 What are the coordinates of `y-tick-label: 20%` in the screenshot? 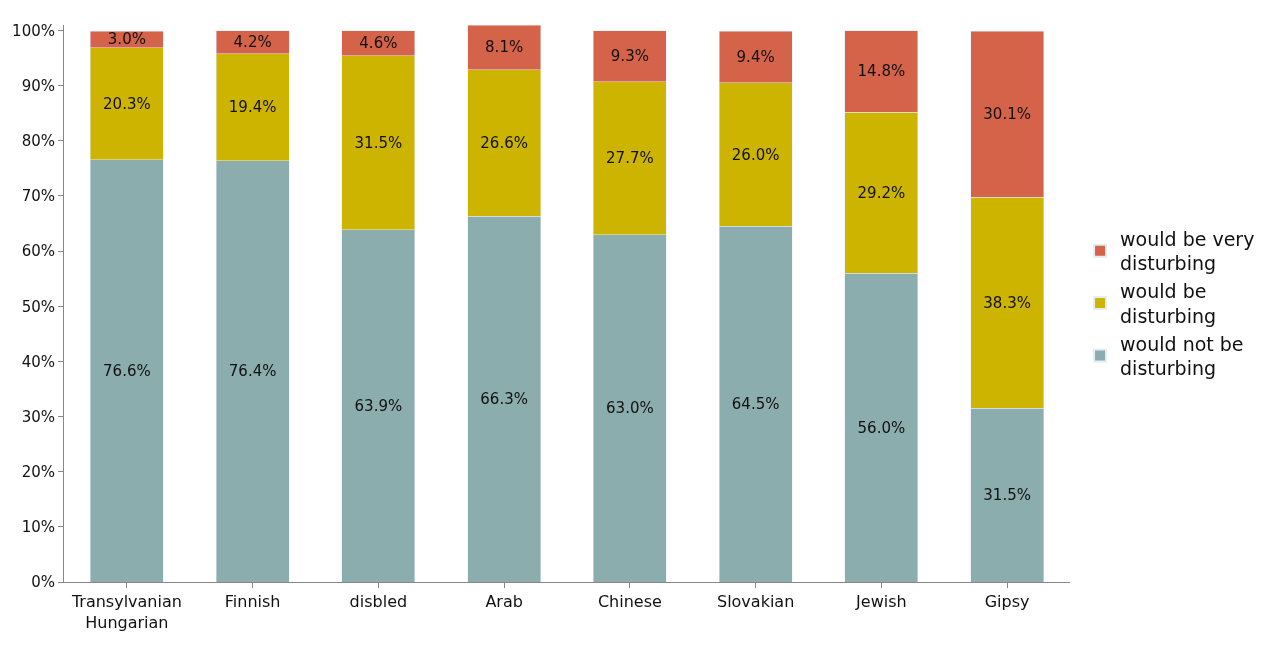 It's located at (38, 471).